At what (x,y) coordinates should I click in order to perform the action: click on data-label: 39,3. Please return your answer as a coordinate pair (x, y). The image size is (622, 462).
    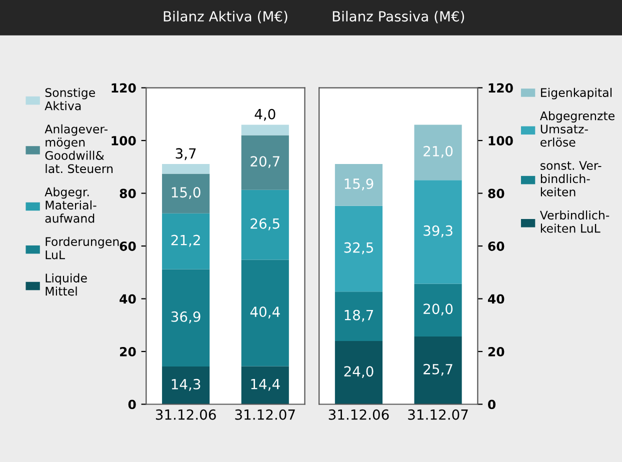
    Looking at the image, I should click on (438, 231).